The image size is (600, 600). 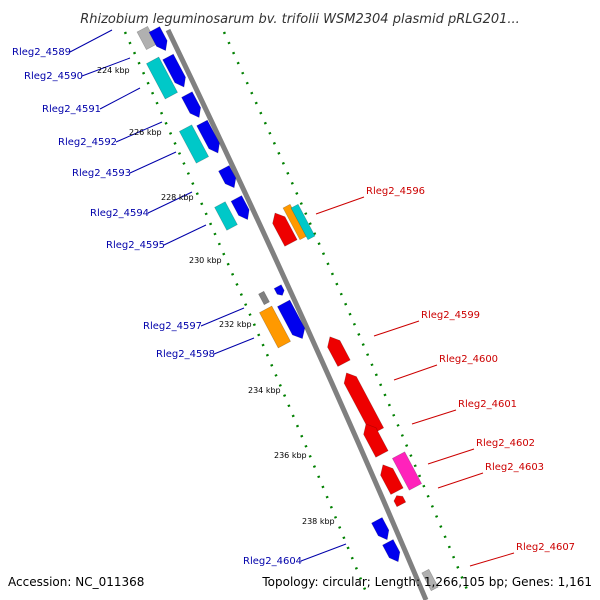 I want to click on forward-gene-label: Rleg2_4604, so click(x=272, y=561).